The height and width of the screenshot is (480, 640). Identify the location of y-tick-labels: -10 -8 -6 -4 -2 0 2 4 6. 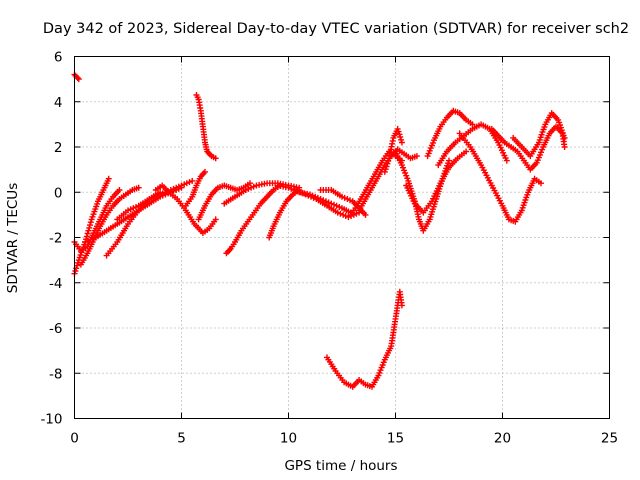
(51, 239).